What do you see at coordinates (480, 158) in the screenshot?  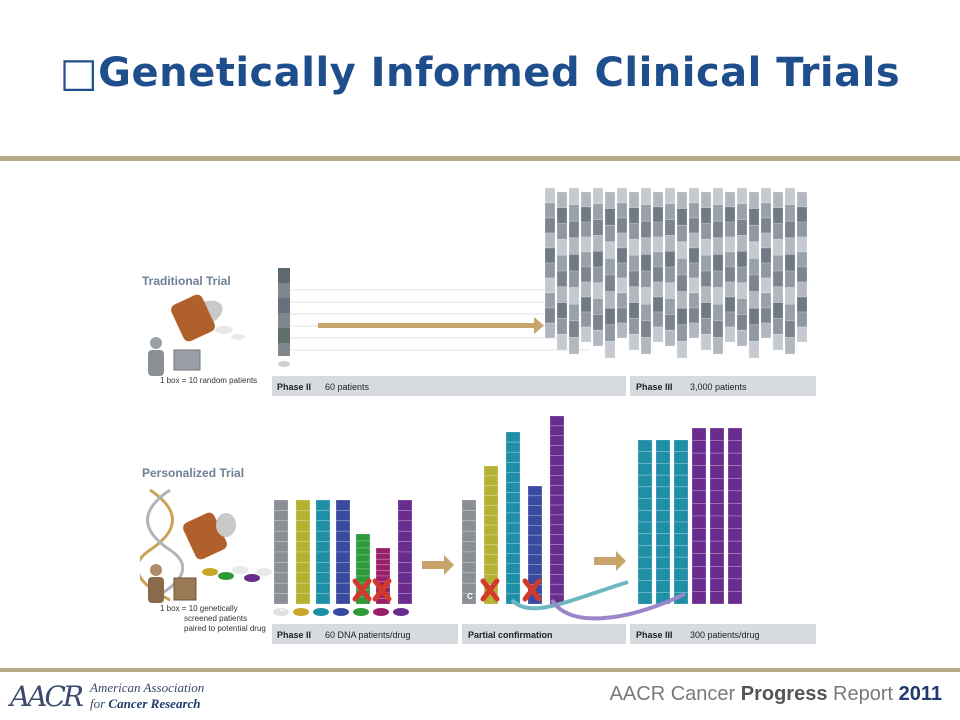 I see `top-divider` at bounding box center [480, 158].